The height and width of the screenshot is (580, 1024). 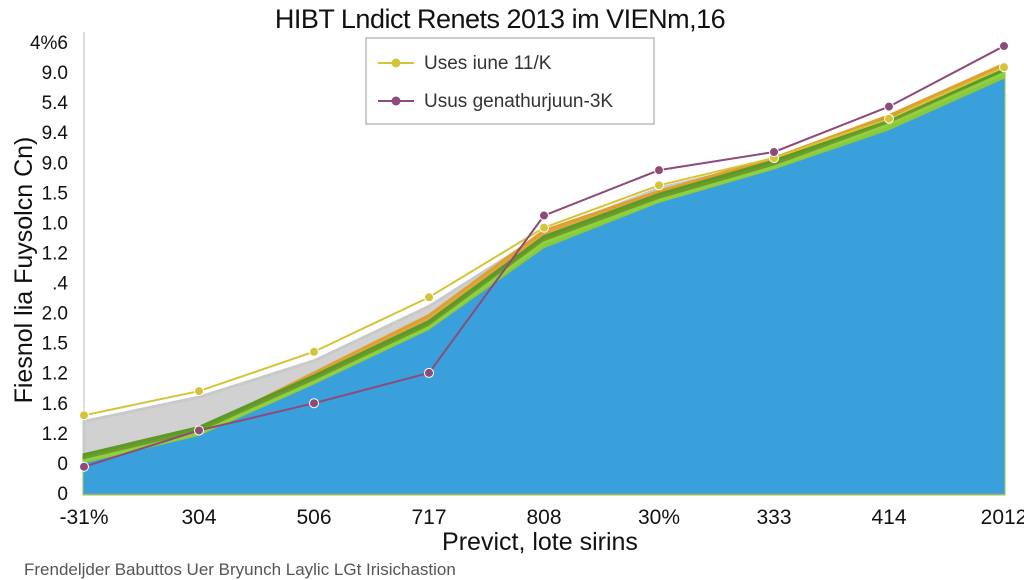 I want to click on legend-box, so click(x=510, y=81).